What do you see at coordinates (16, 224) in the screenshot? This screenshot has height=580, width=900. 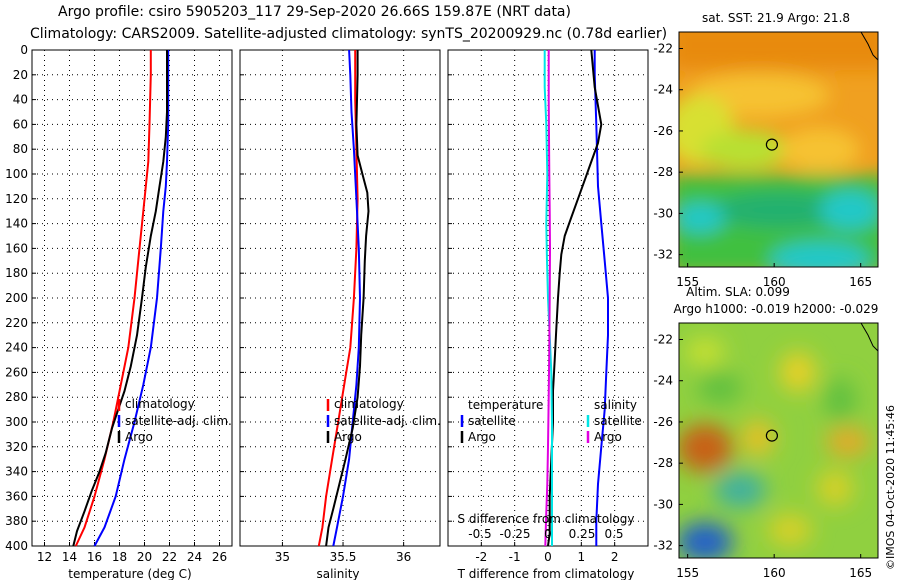 I see `depth-tick-label: 140` at bounding box center [16, 224].